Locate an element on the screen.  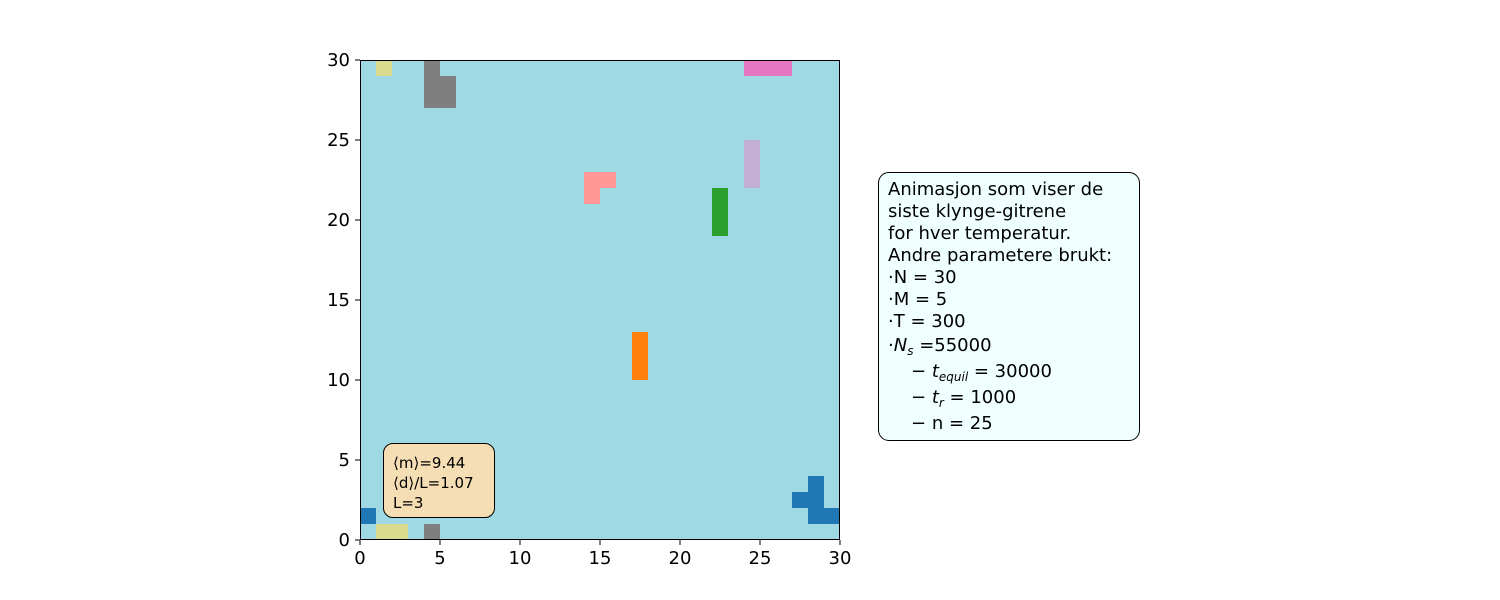
x-tick-label: 30 is located at coordinates (840, 558).